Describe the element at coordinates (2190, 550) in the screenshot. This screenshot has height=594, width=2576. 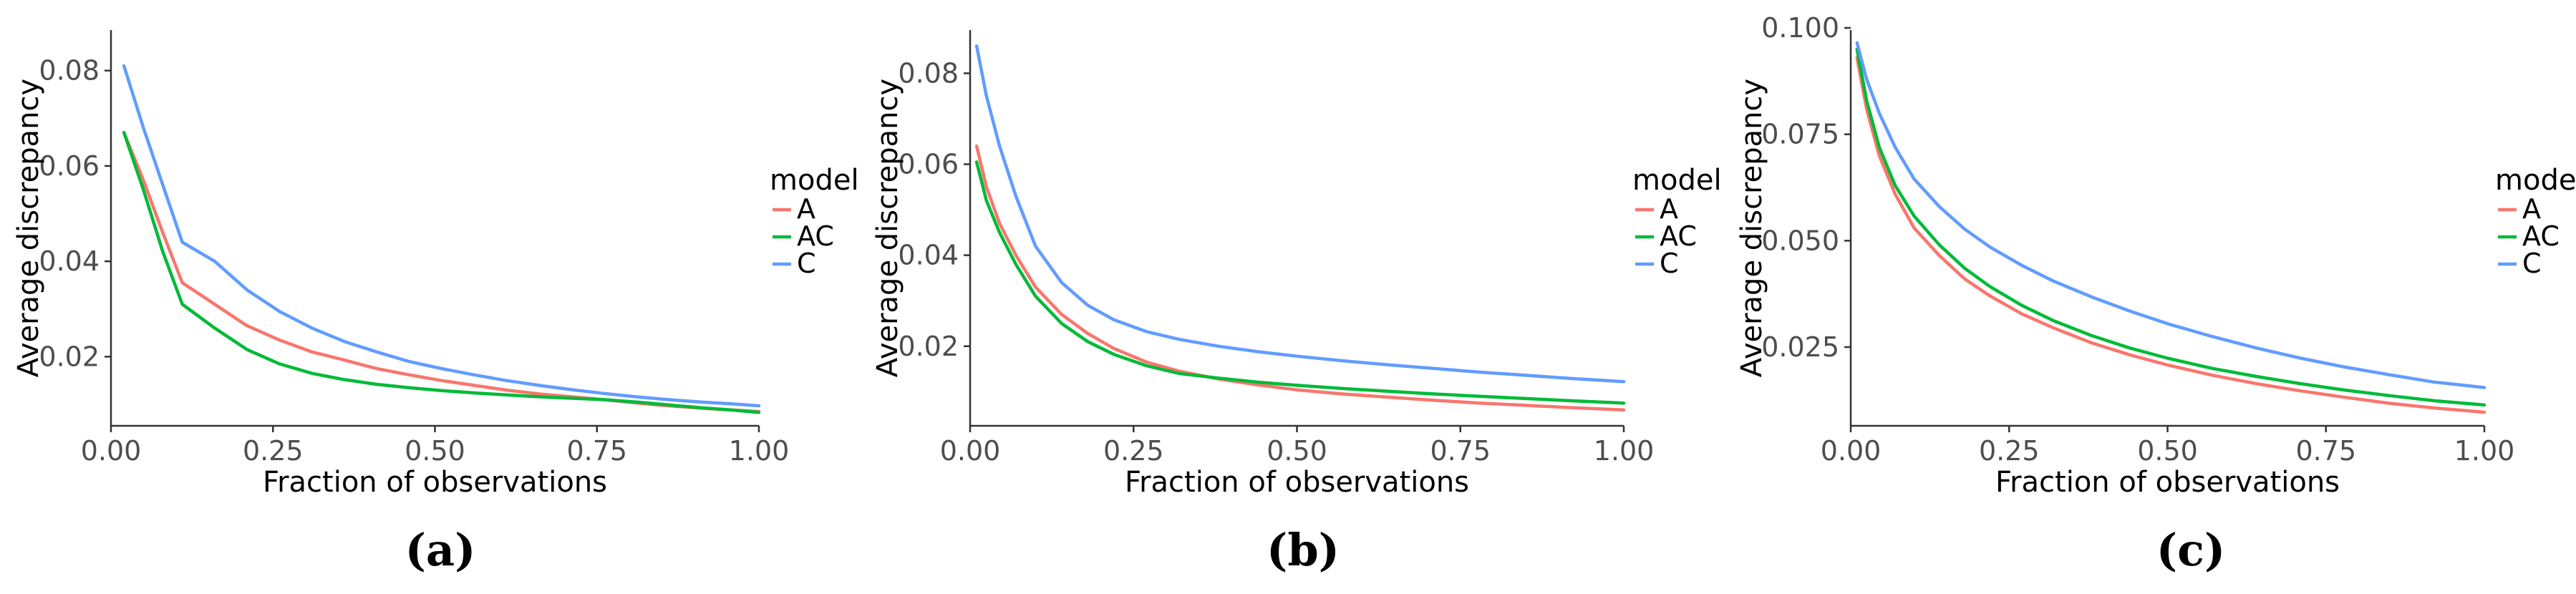
I see `panel-caption: (c)` at that location.